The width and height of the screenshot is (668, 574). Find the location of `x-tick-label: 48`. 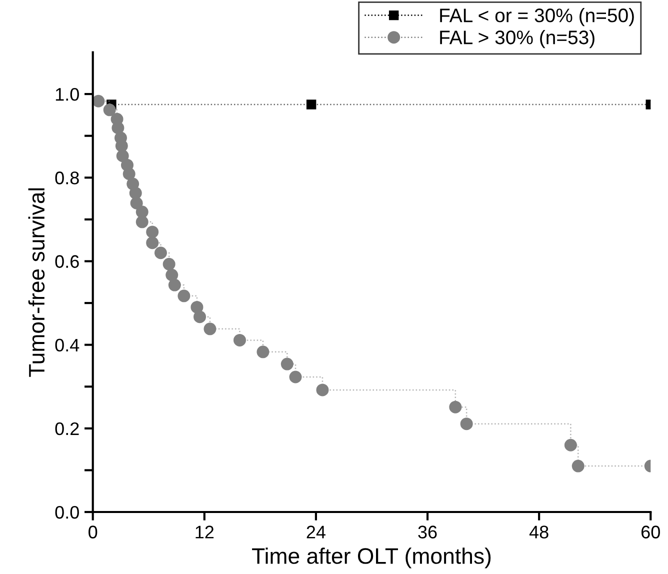

x-tick-label: 48 is located at coordinates (538, 532).